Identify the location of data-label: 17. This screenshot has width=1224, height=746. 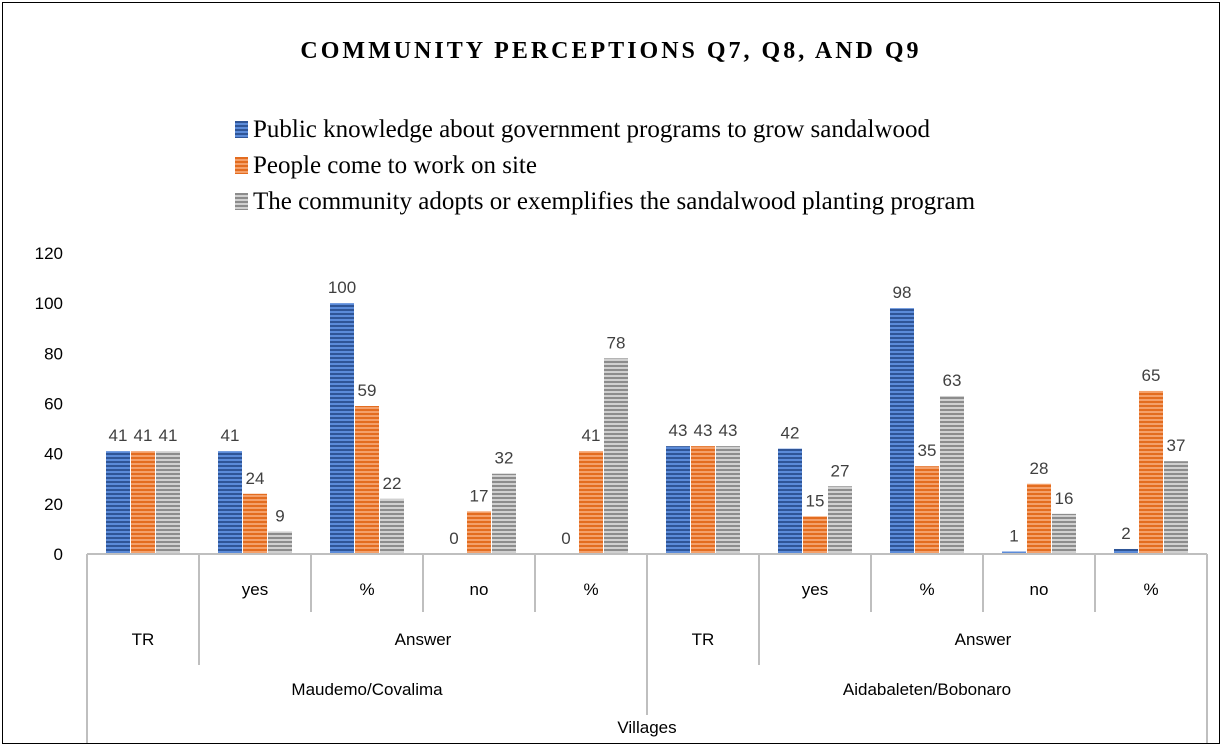
(479, 495).